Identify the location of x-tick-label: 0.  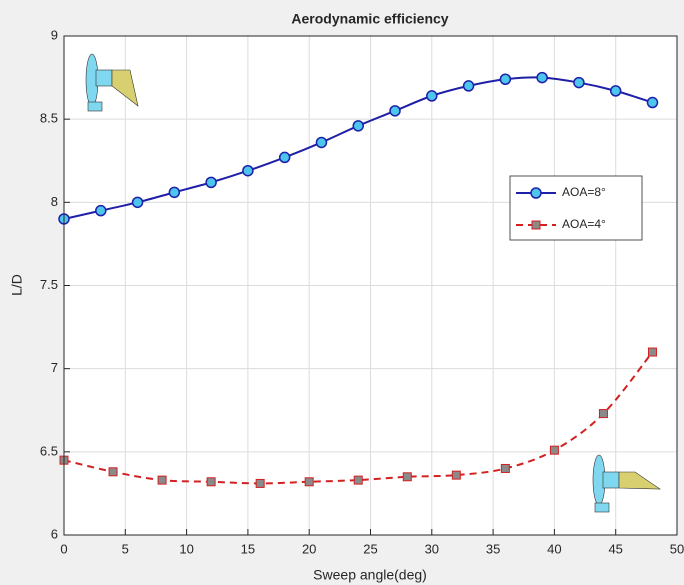
(63, 548).